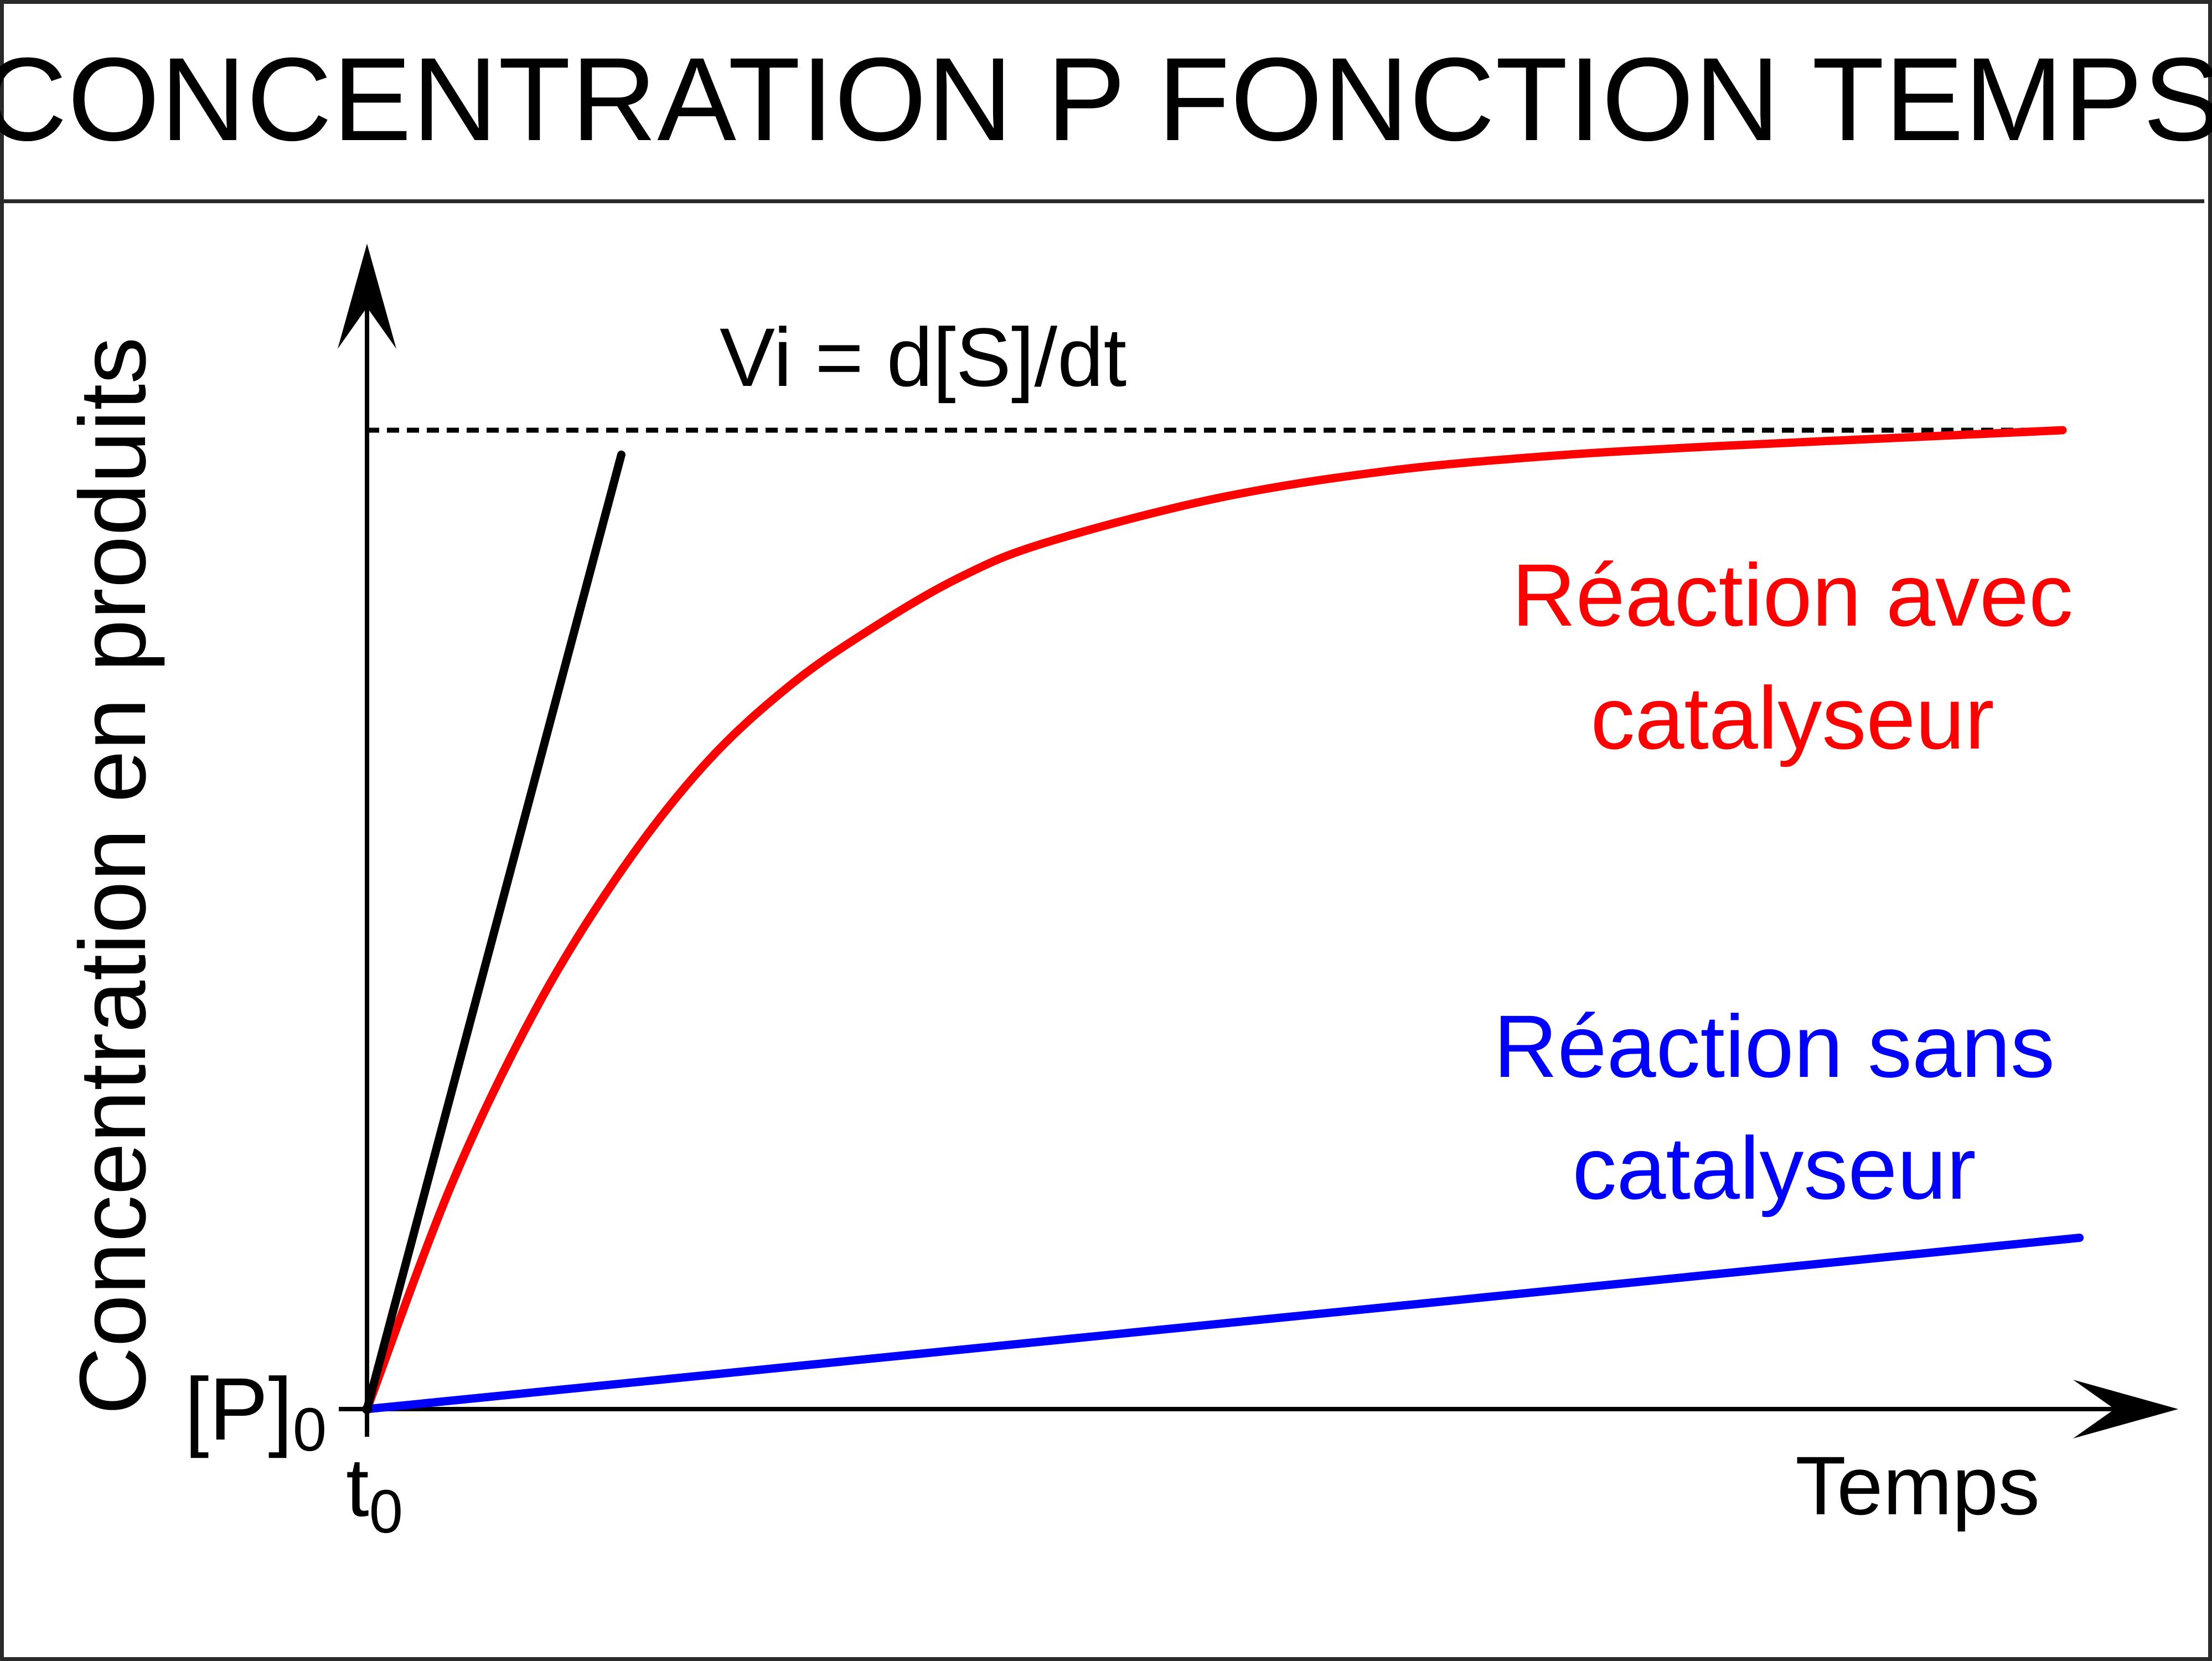  I want to click on series-line-initial-rate, so click(494, 932).